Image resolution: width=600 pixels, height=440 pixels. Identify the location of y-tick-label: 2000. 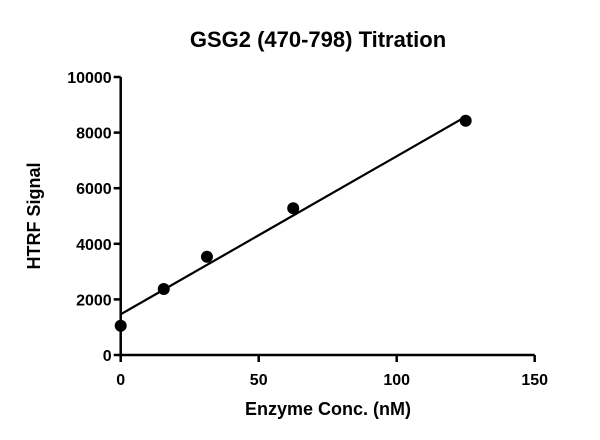
(94, 300).